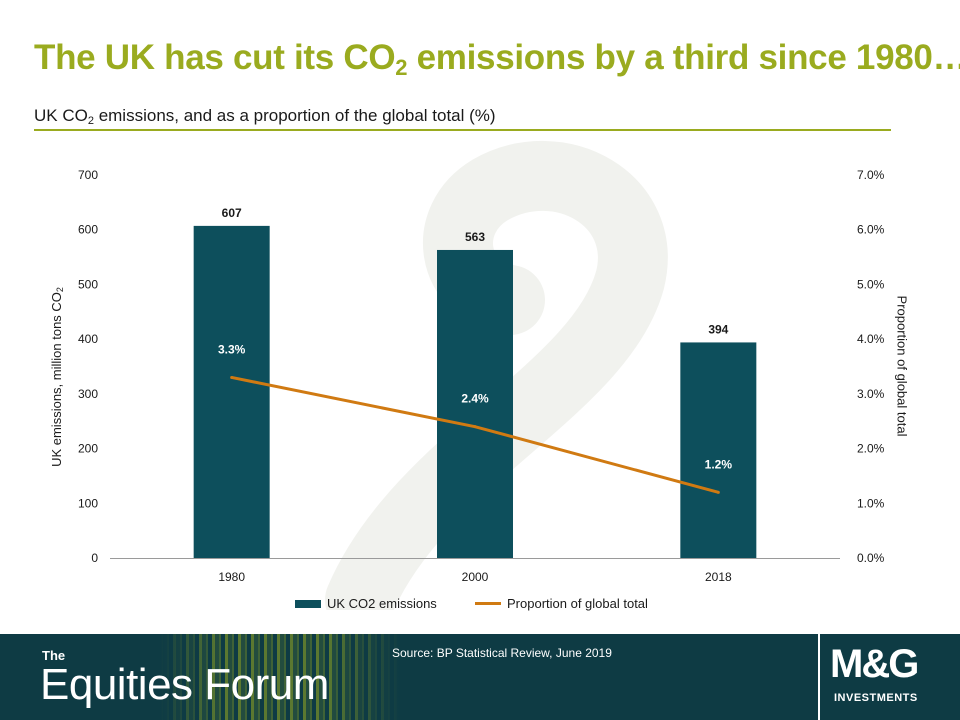 This screenshot has width=960, height=720. I want to click on y-right-tick-label: 3.0%, so click(871, 394).